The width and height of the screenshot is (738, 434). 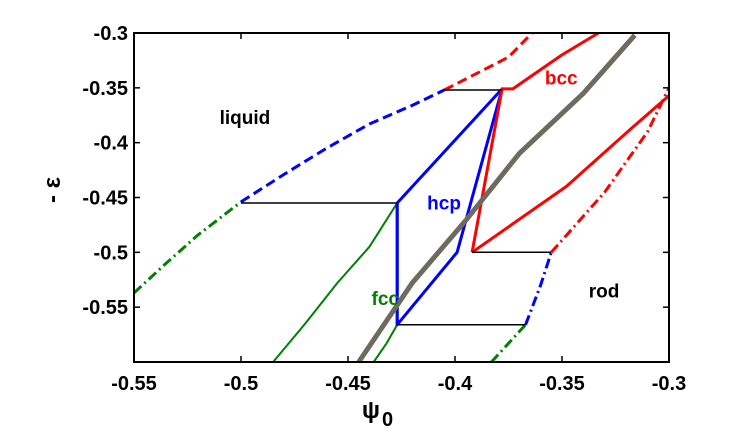 I want to click on y-tick-label: -0.35, so click(x=105, y=89).